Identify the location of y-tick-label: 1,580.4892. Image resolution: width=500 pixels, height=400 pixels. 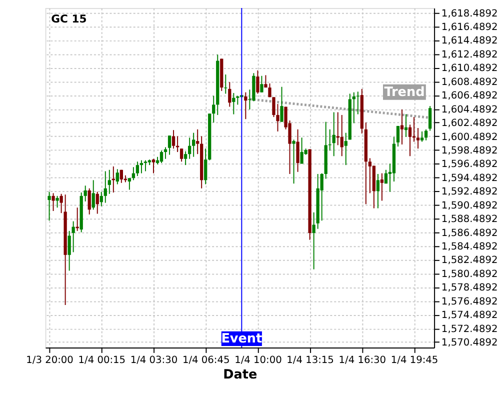
(469, 274).